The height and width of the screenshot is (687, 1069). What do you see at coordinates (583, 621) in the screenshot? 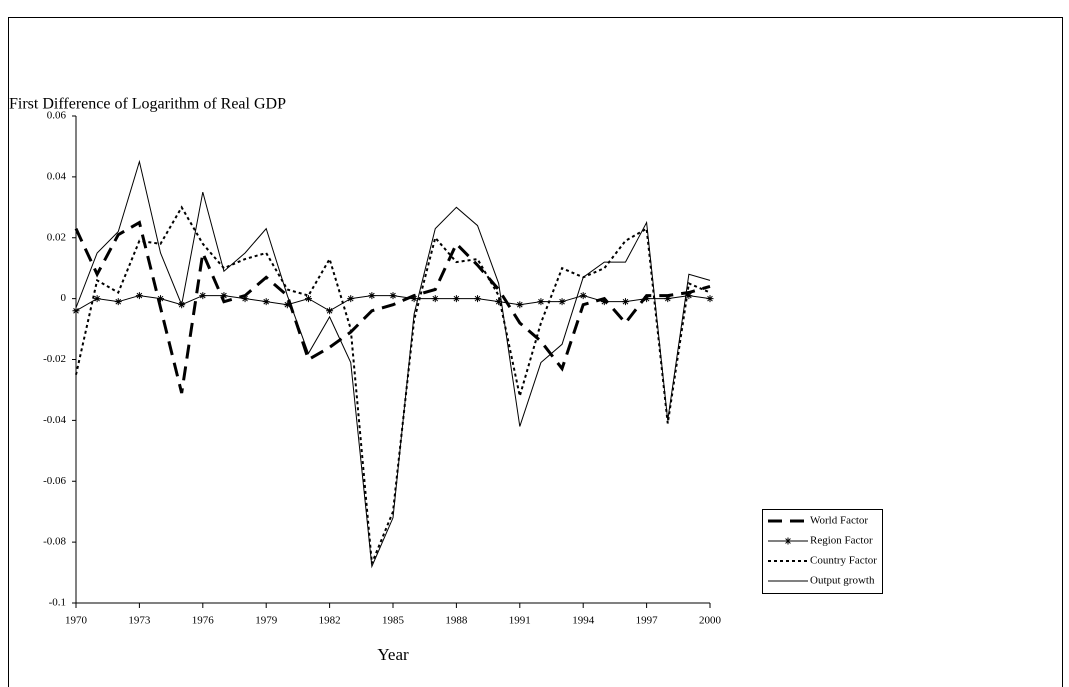
I see `x-tick-label: 1994` at bounding box center [583, 621].